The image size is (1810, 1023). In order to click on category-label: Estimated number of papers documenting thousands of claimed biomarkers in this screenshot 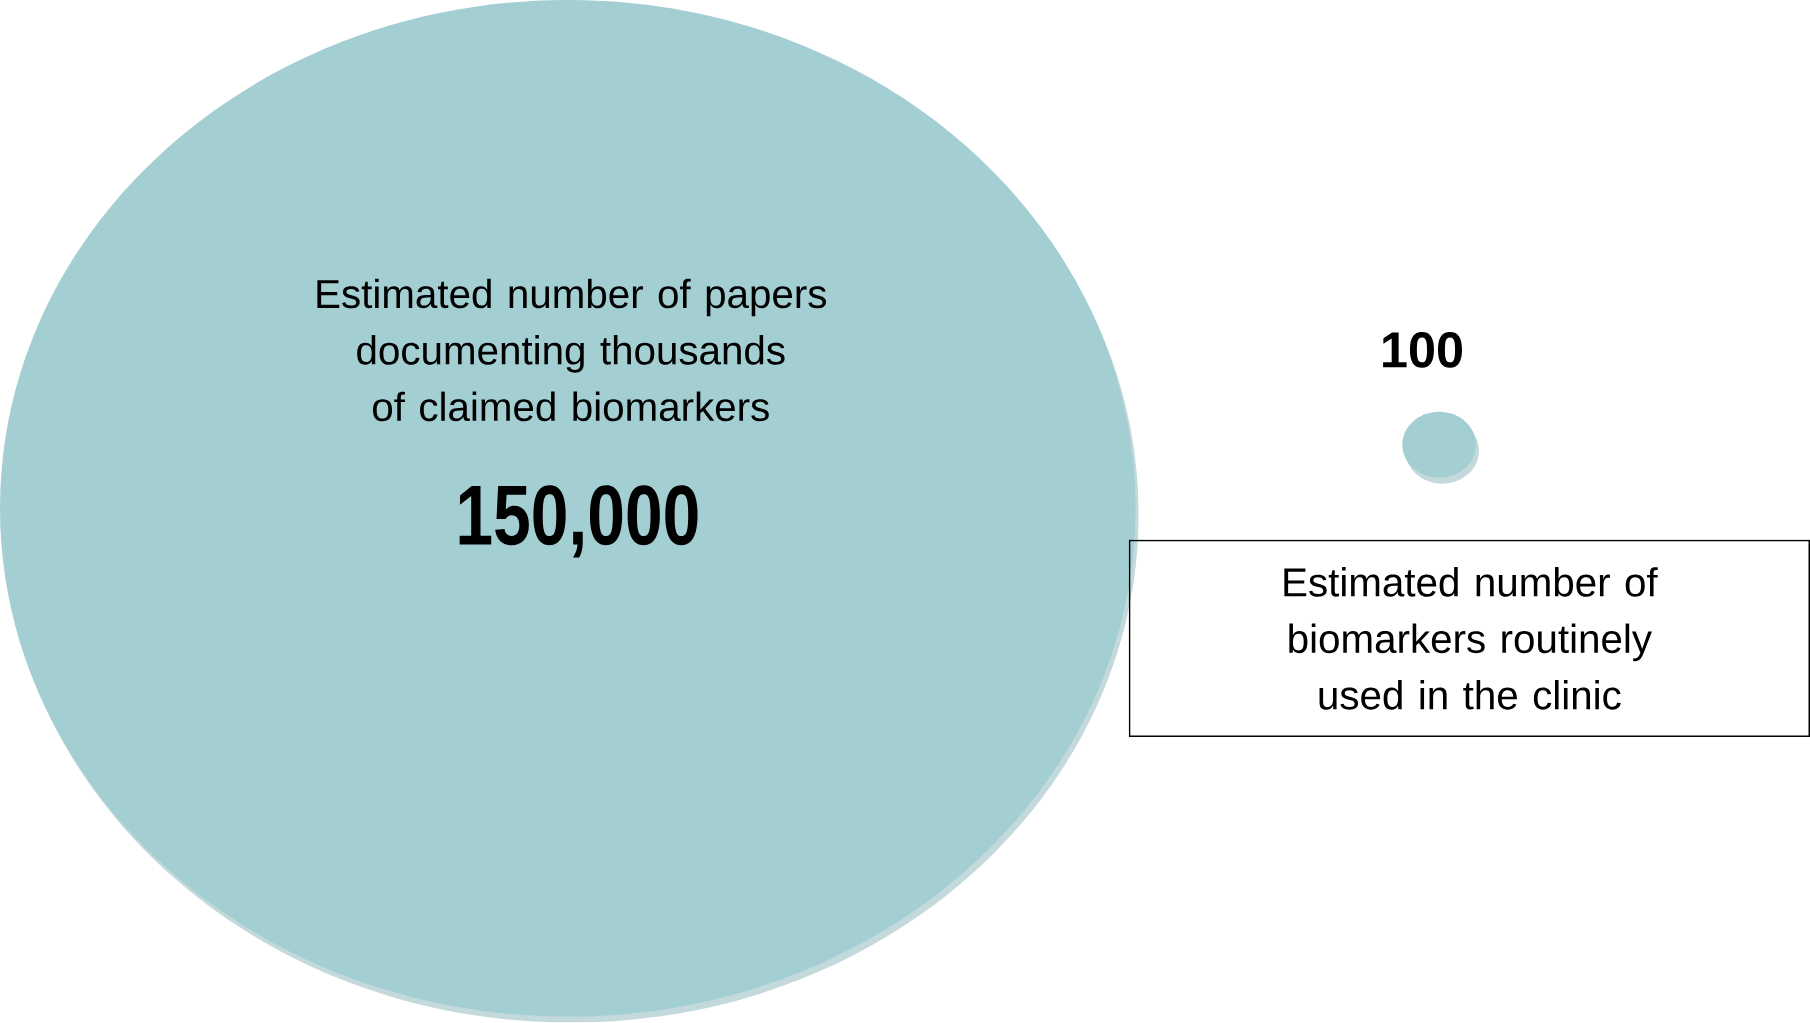, I will do `click(571, 350)`.